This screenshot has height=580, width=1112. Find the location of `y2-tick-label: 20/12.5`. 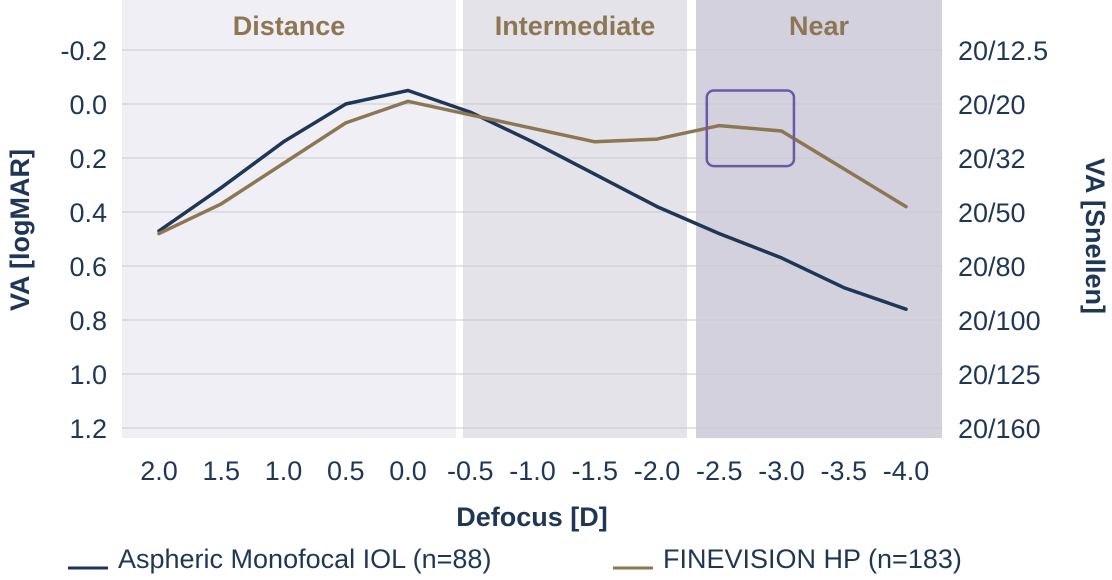

y2-tick-label: 20/12.5 is located at coordinates (1003, 51).